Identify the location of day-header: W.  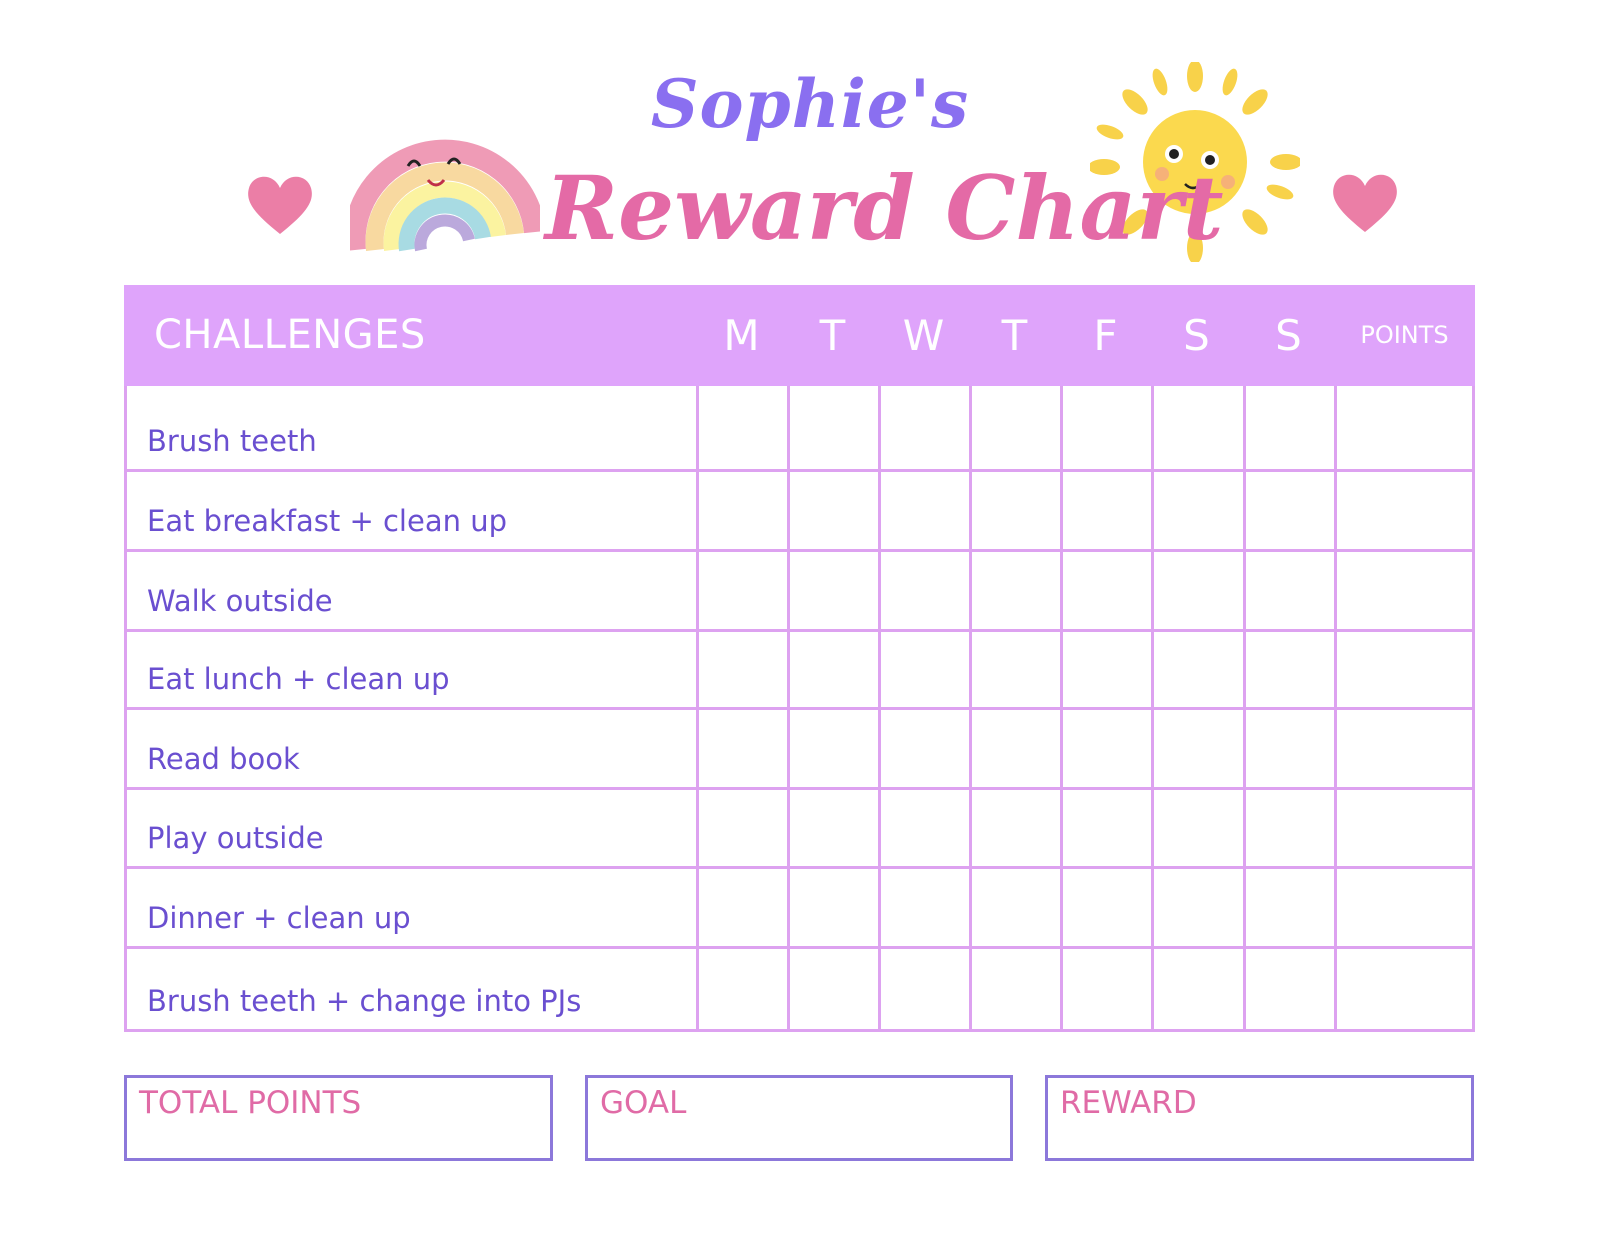
(923, 335).